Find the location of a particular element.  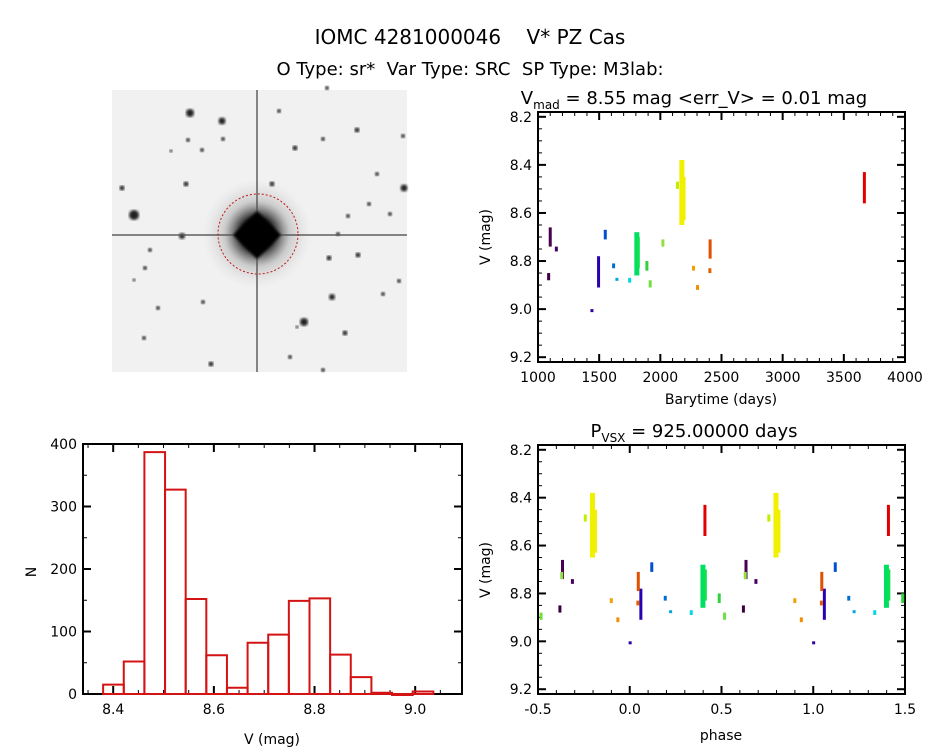

histogram-xtick-label: 8.8 is located at coordinates (314, 710).